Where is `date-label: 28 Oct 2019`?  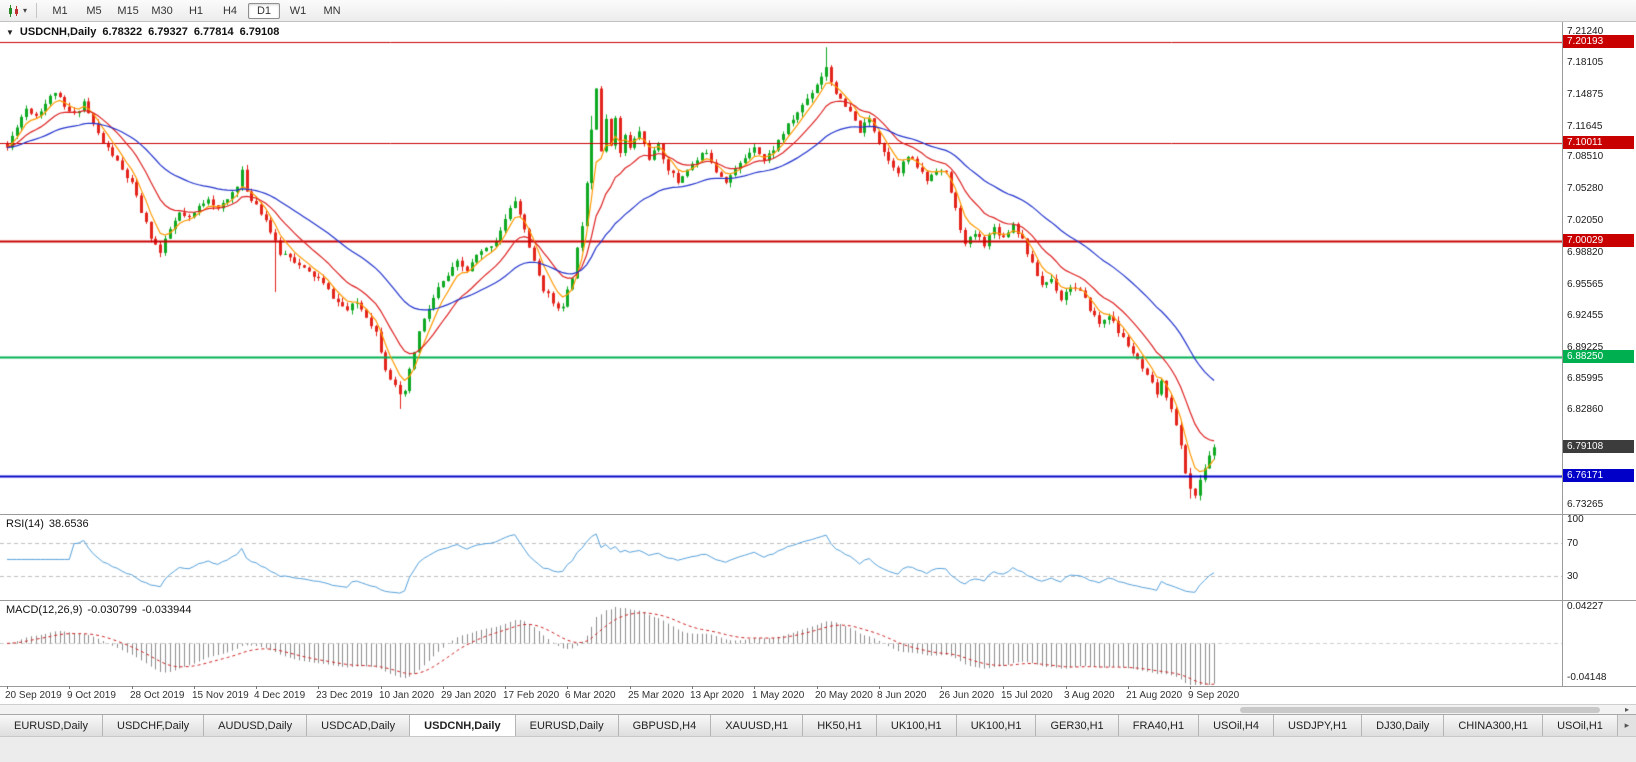
date-label: 28 Oct 2019 is located at coordinates (157, 695).